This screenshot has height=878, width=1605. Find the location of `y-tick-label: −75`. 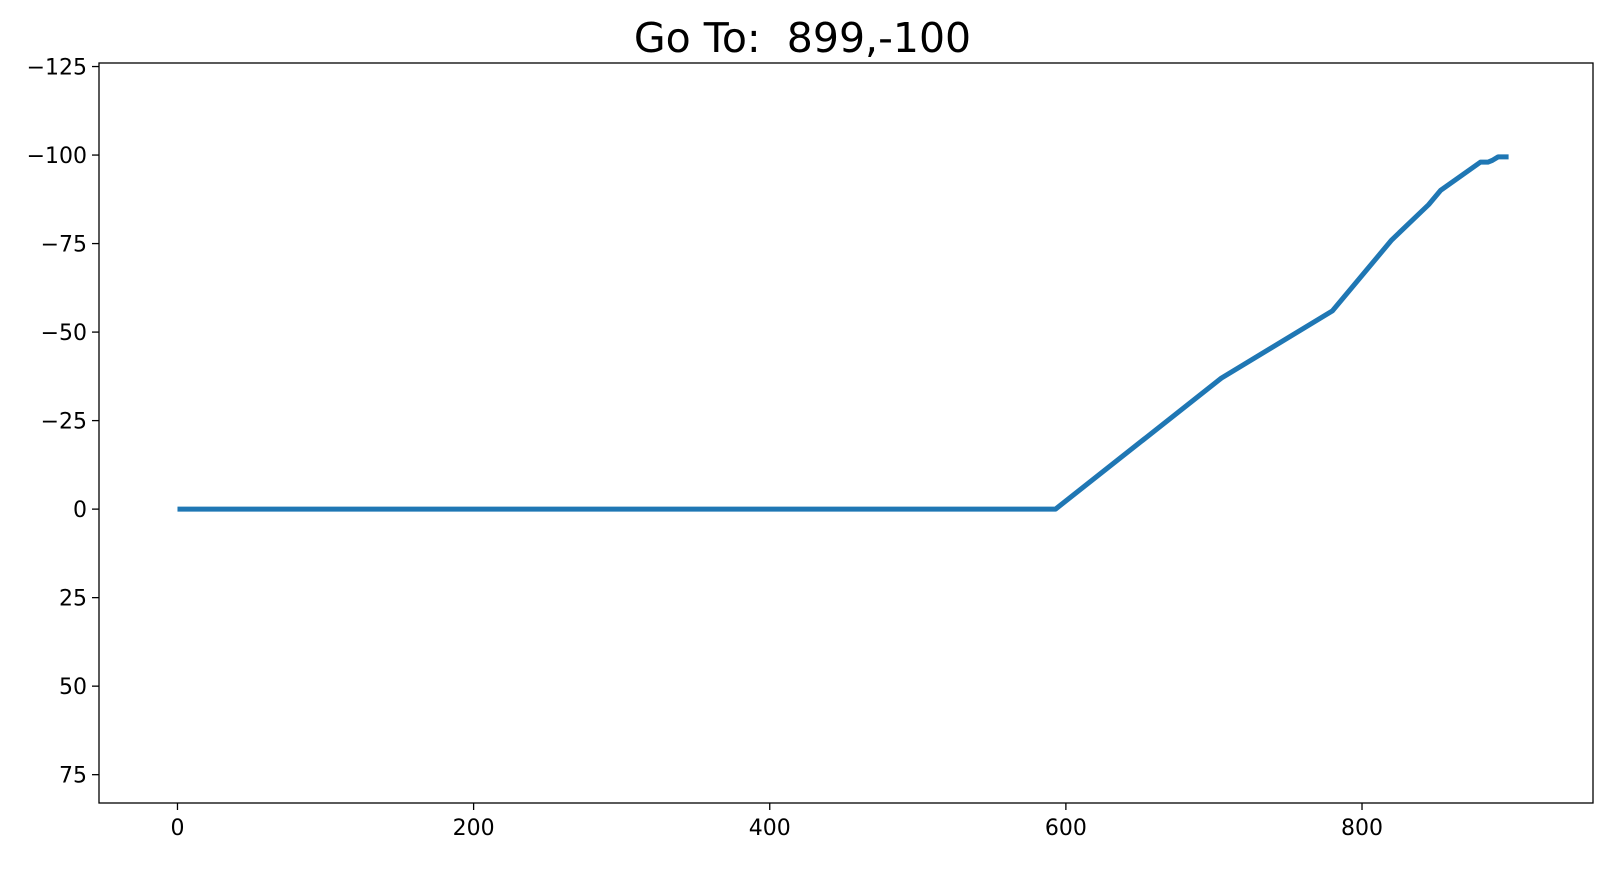

y-tick-label: −75 is located at coordinates (64, 245).